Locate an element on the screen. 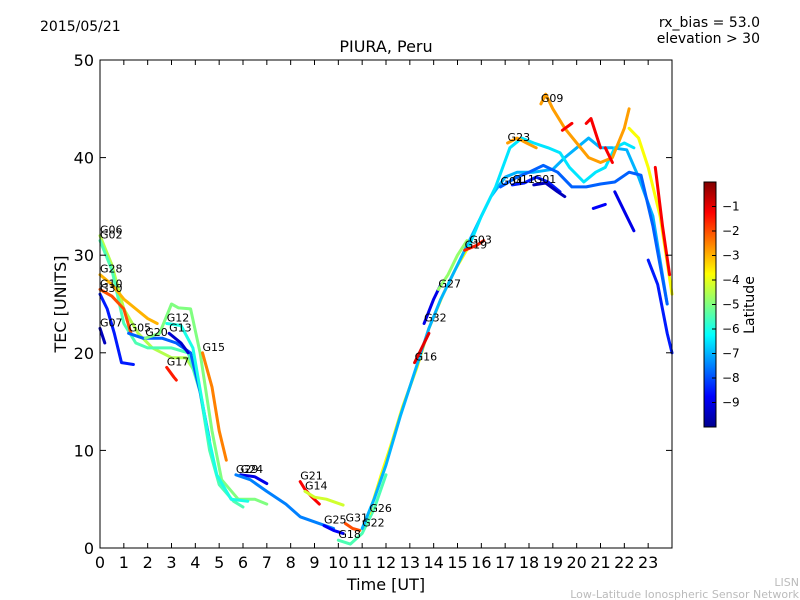 Image resolution: width=800 pixels, height=600 pixels. series-label-g13: G13 is located at coordinates (180, 327).